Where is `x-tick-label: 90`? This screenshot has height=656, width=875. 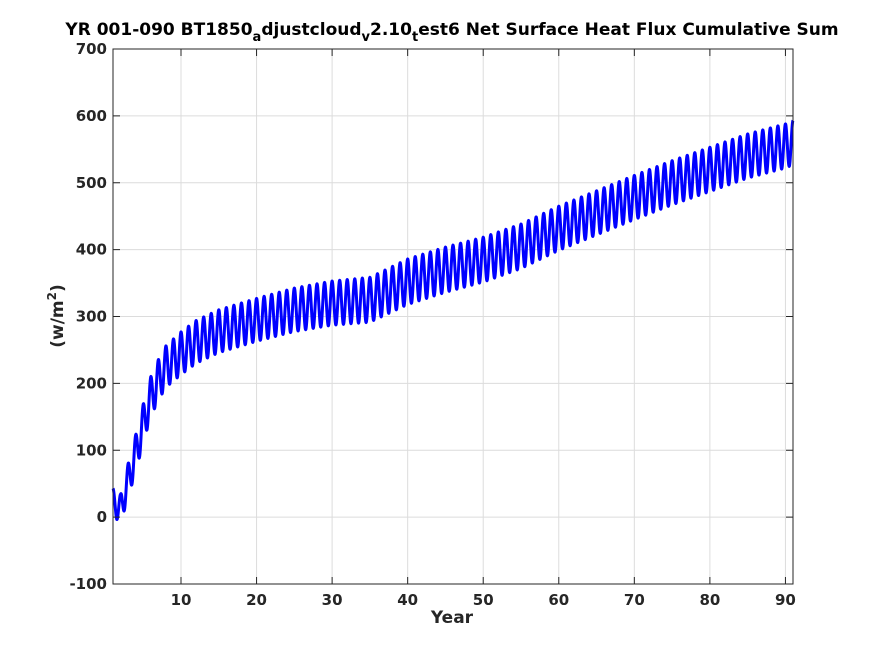
x-tick-label: 90 is located at coordinates (785, 600).